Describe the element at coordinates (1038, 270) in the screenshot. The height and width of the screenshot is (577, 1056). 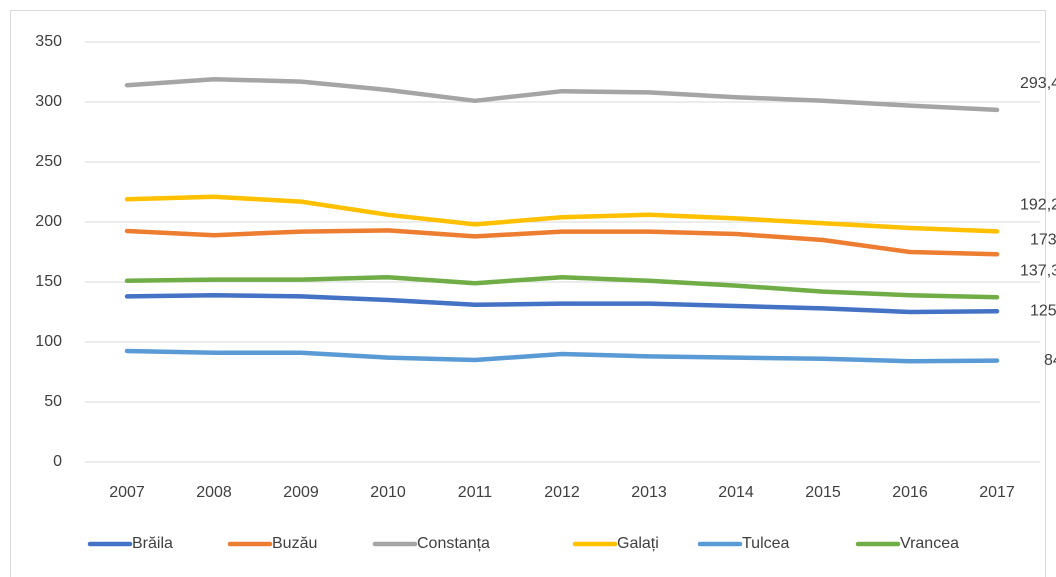
I see `data-label: 137,3` at that location.